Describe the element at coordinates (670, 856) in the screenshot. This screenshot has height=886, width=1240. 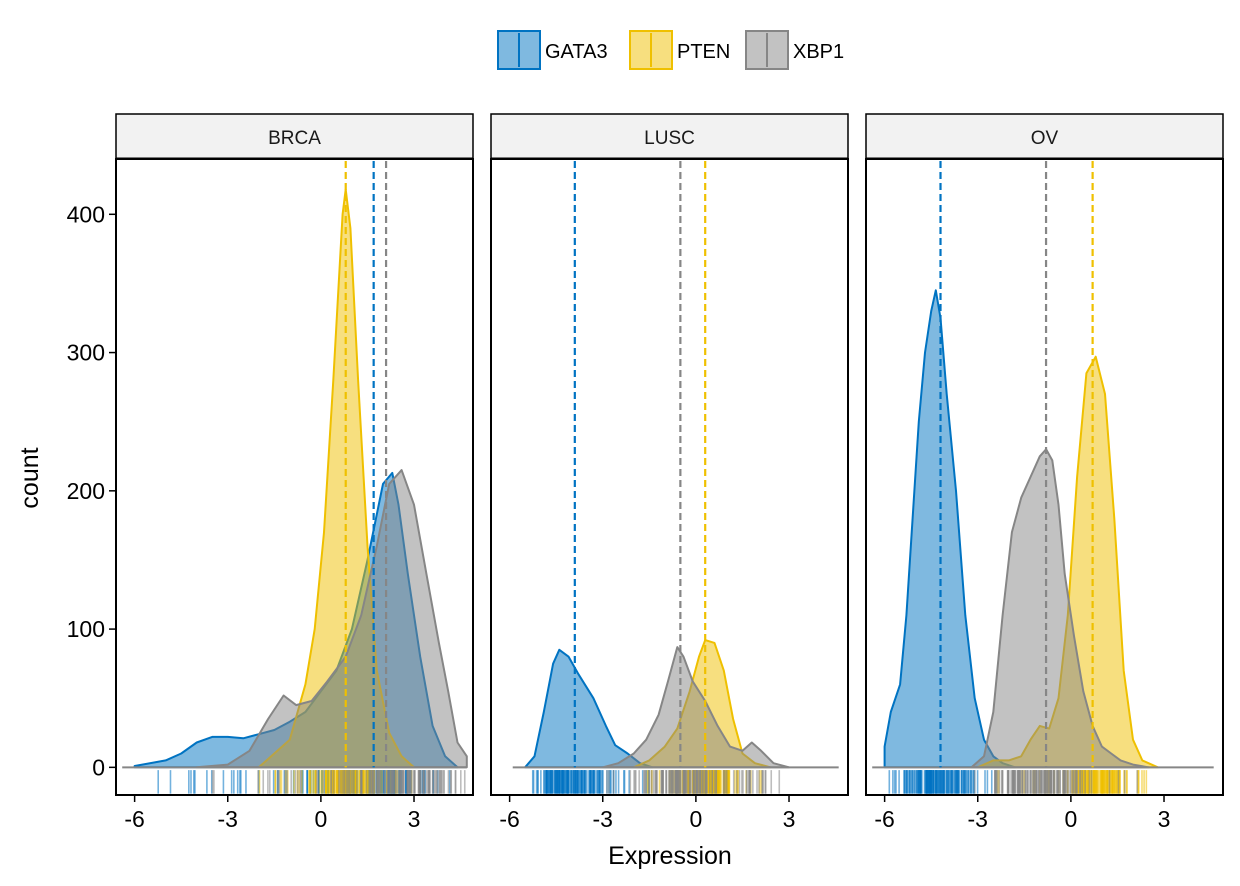
I see `x-axis-title: Expression` at that location.